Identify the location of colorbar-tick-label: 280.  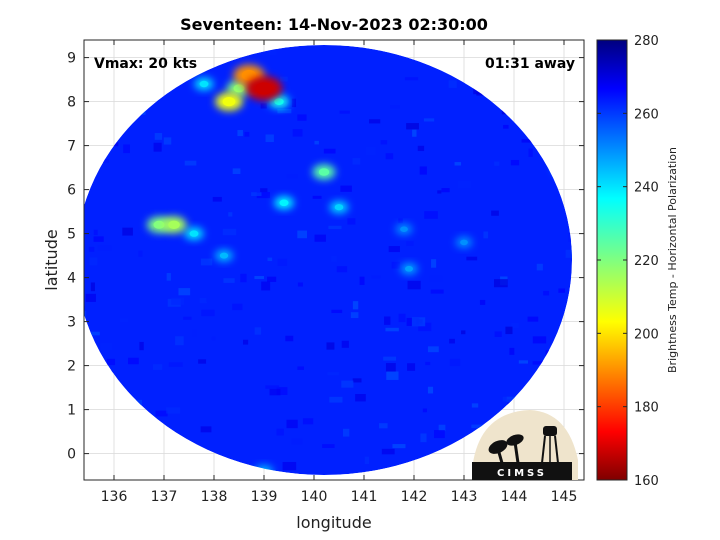
(646, 41).